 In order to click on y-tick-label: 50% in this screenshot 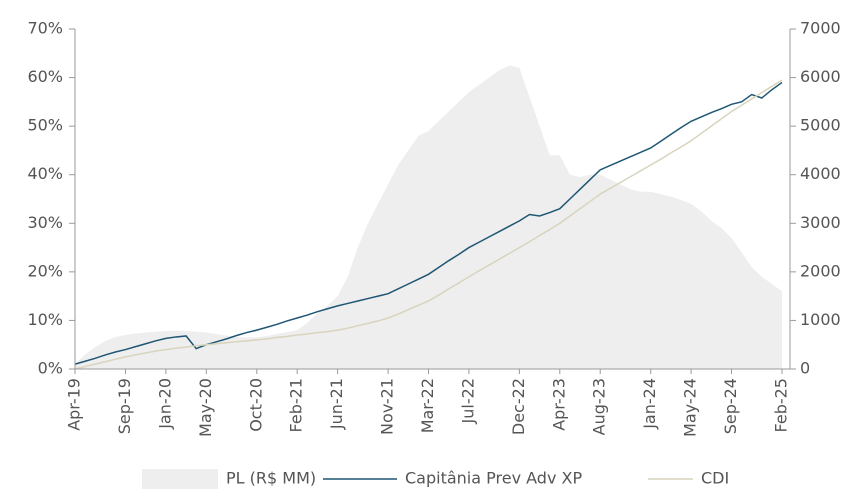, I will do `click(45, 125)`.